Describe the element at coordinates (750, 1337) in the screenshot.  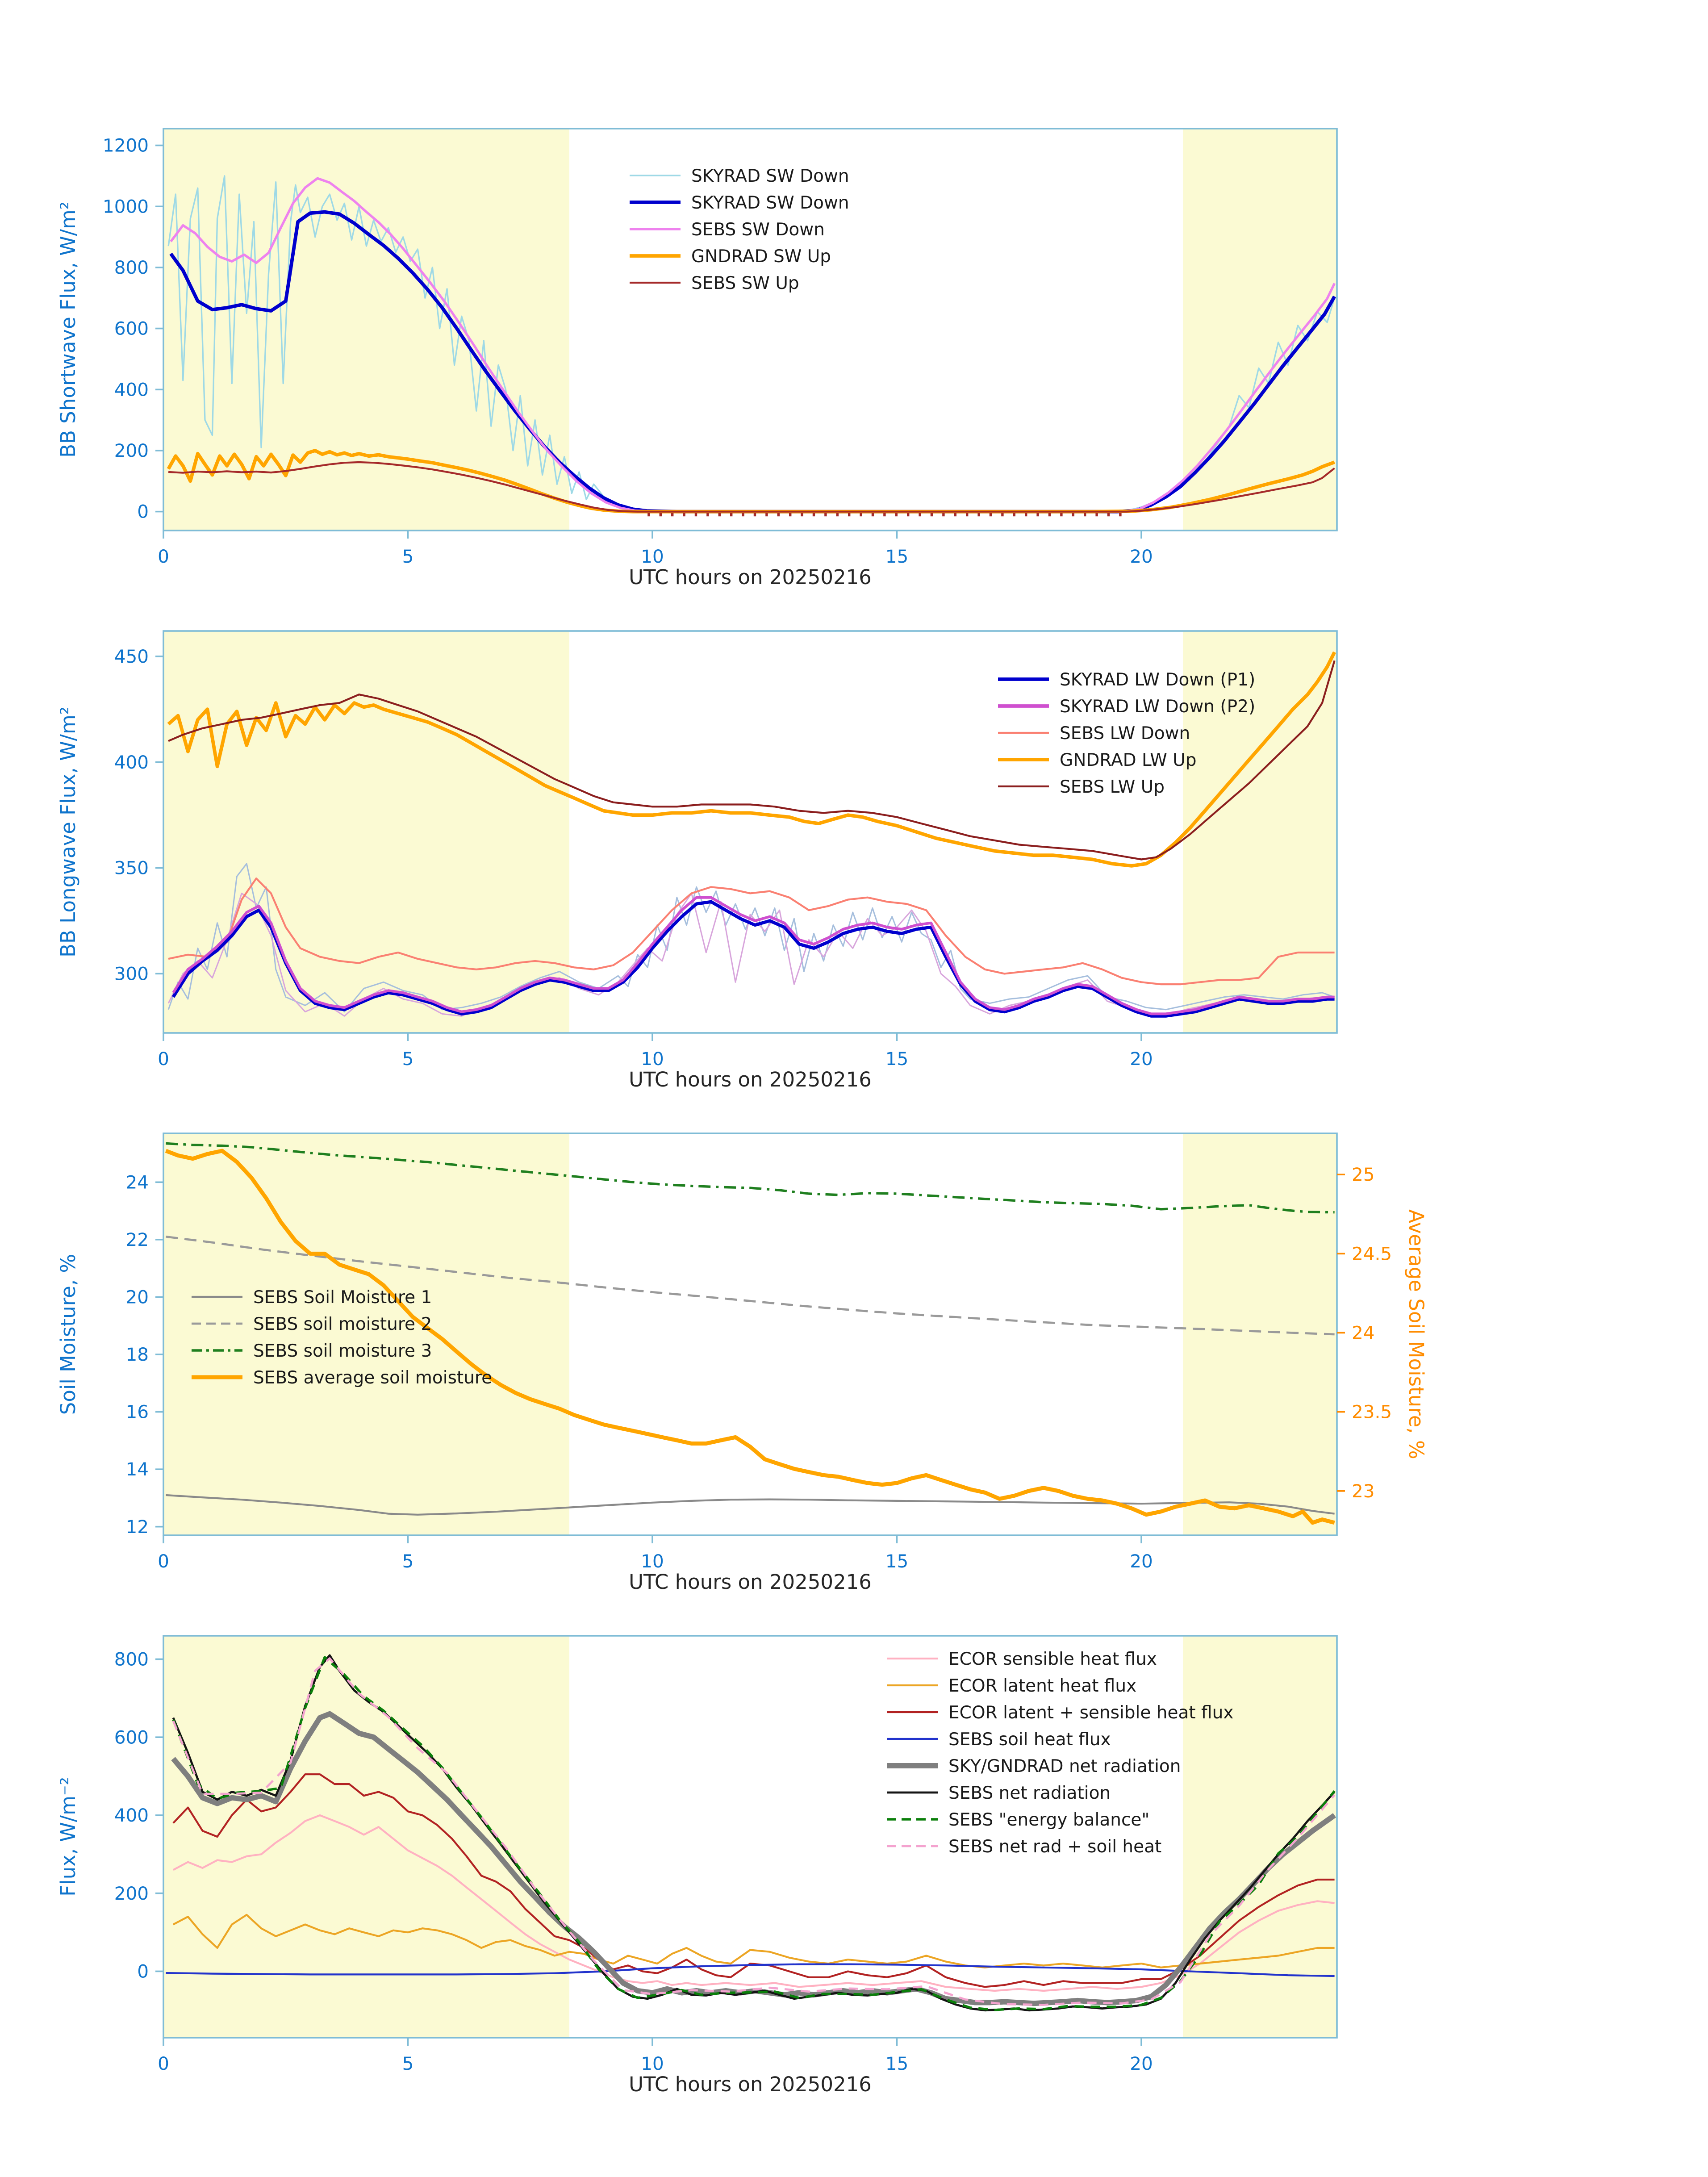
I see `series-sebs-average-soil-moisture` at that location.